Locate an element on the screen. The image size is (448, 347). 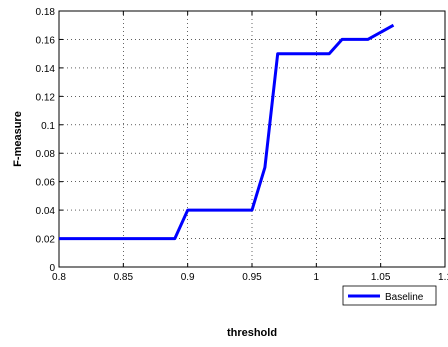
legend-box is located at coordinates (389, 295).